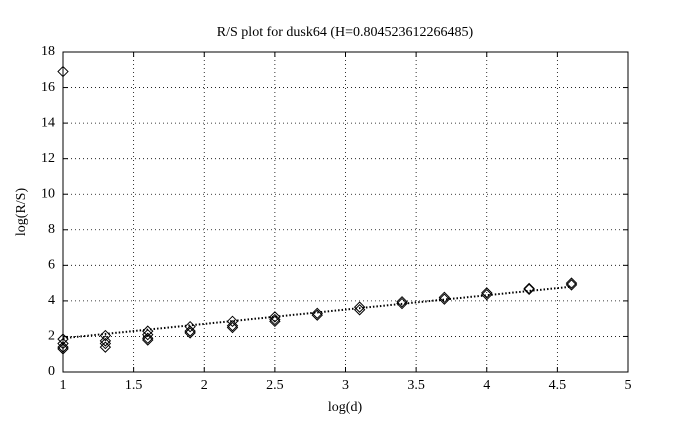 This screenshot has height=430, width=678. I want to click on x-tick-label: 2, so click(204, 385).